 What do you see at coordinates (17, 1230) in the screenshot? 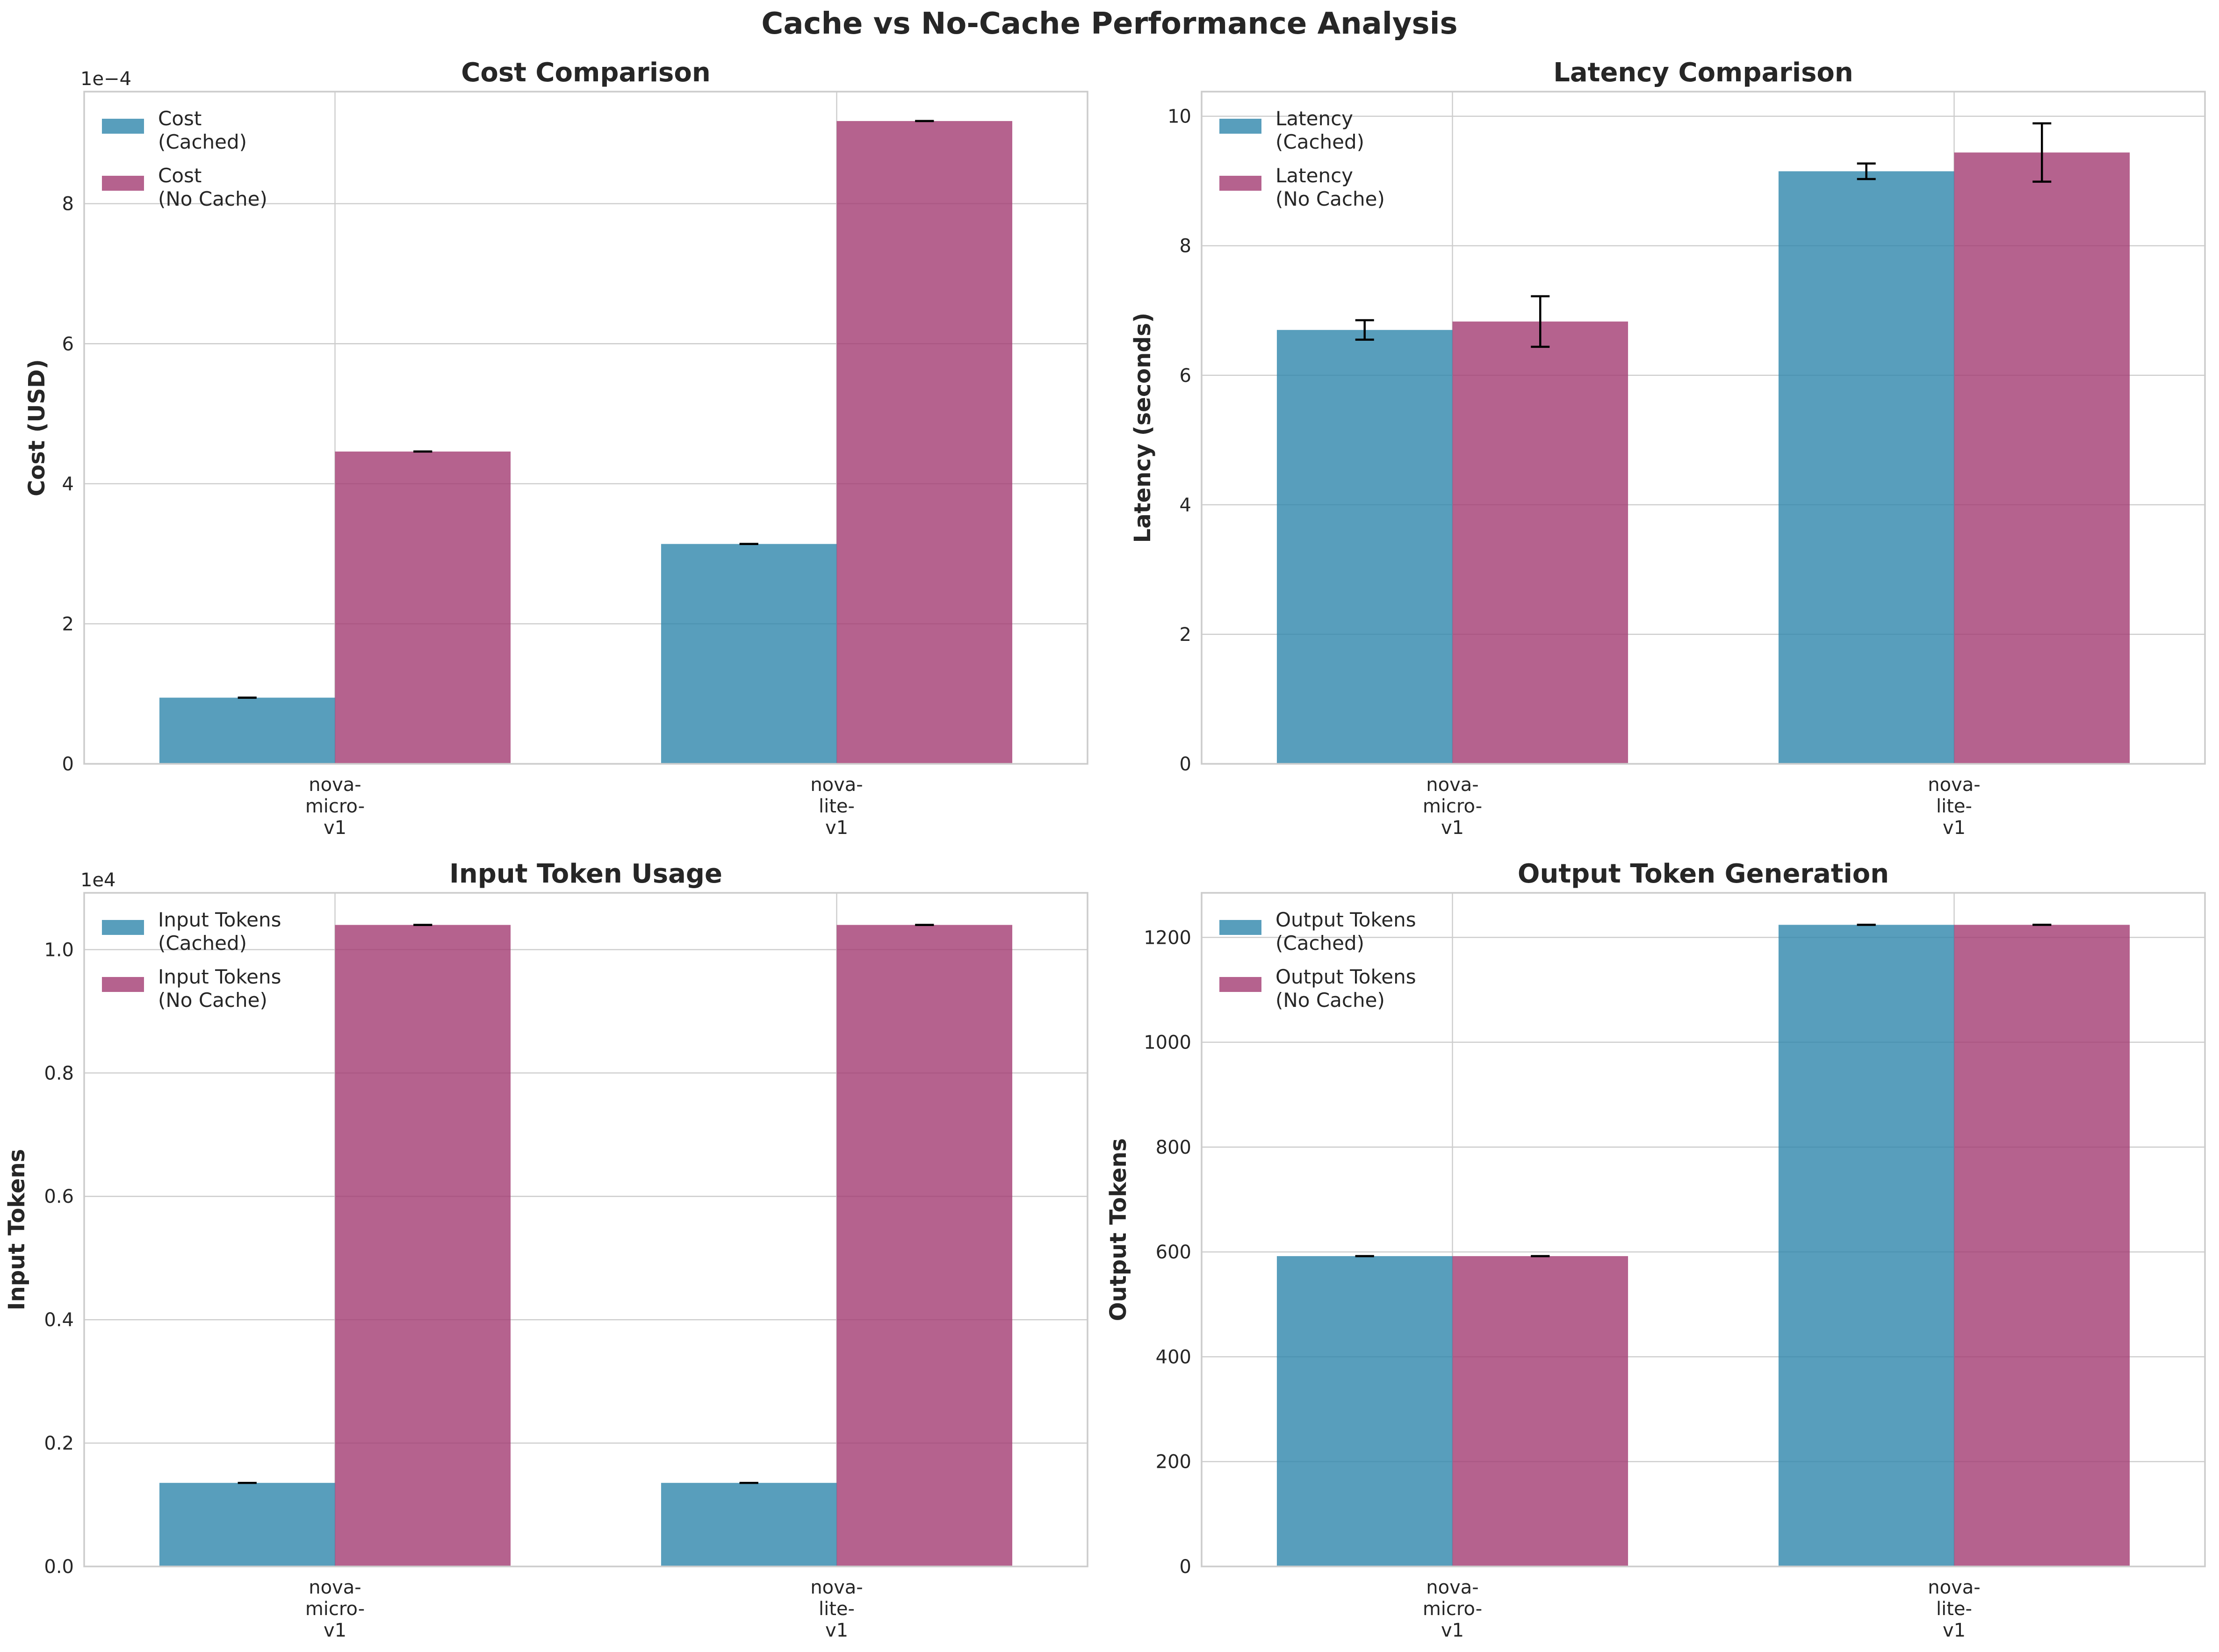
I see `y-axis-label: Input Tokens` at bounding box center [17, 1230].